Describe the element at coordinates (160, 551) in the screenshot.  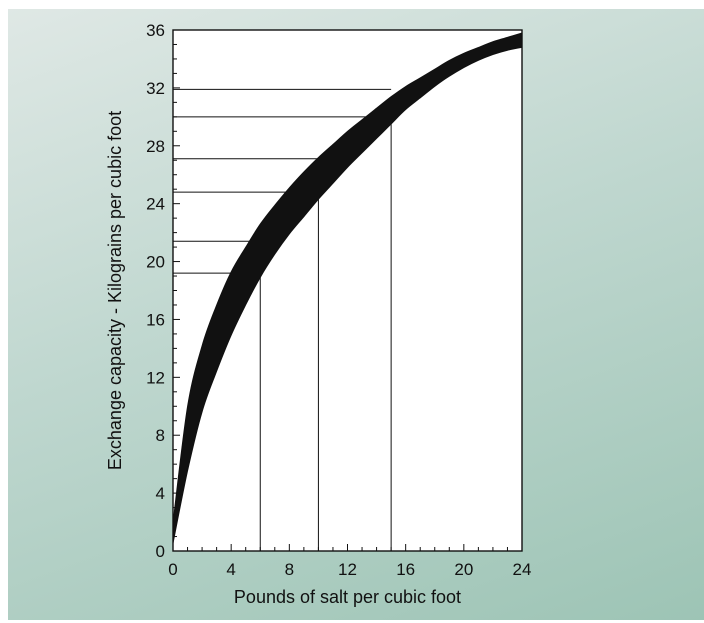
I see `y-tick-label: 0` at that location.